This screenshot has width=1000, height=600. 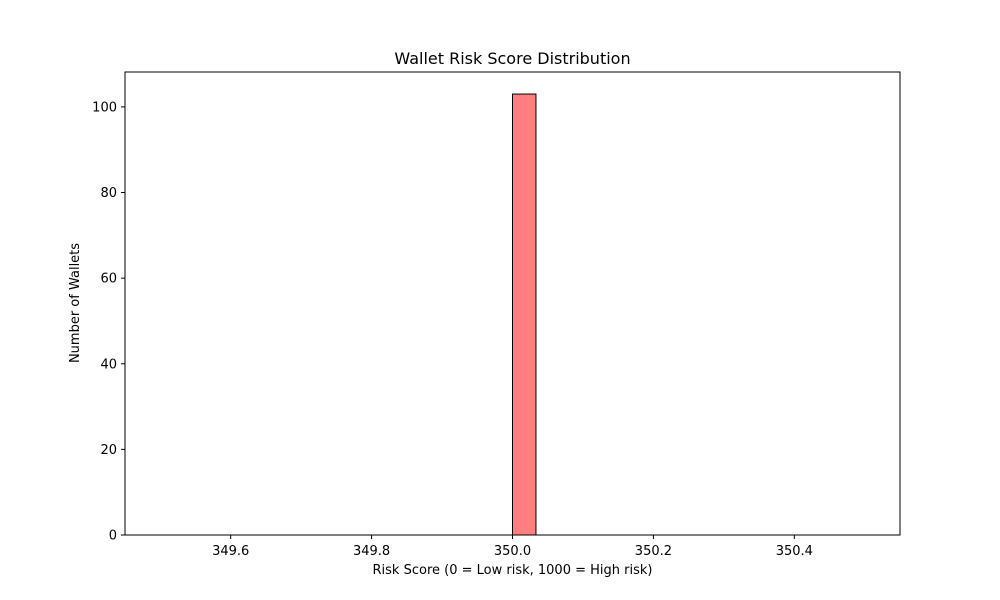 What do you see at coordinates (108, 364) in the screenshot?
I see `y-tick-label: 40` at bounding box center [108, 364].